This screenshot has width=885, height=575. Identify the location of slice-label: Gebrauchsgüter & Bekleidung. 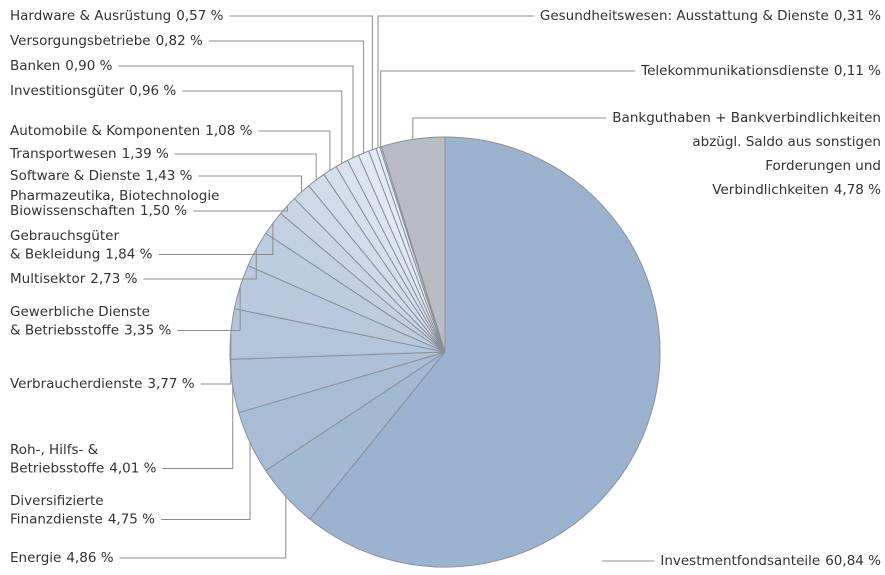
(64, 245).